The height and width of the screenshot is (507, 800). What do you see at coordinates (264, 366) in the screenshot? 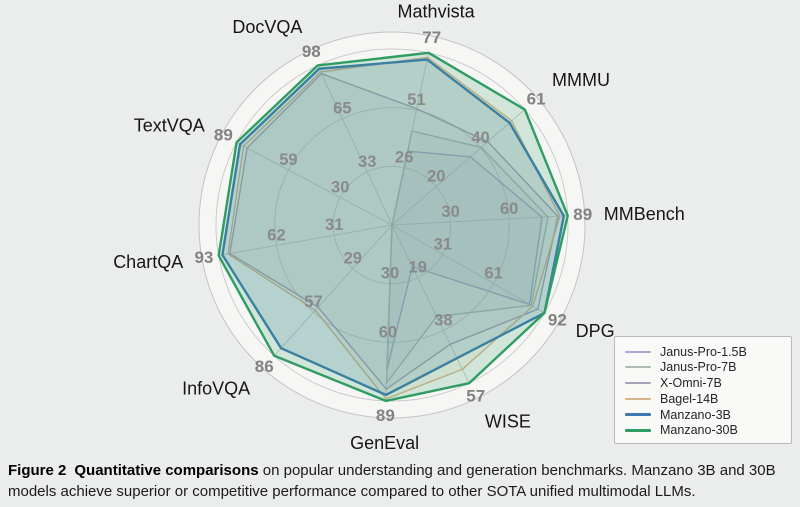
I see `axis-max-value: 86` at bounding box center [264, 366].